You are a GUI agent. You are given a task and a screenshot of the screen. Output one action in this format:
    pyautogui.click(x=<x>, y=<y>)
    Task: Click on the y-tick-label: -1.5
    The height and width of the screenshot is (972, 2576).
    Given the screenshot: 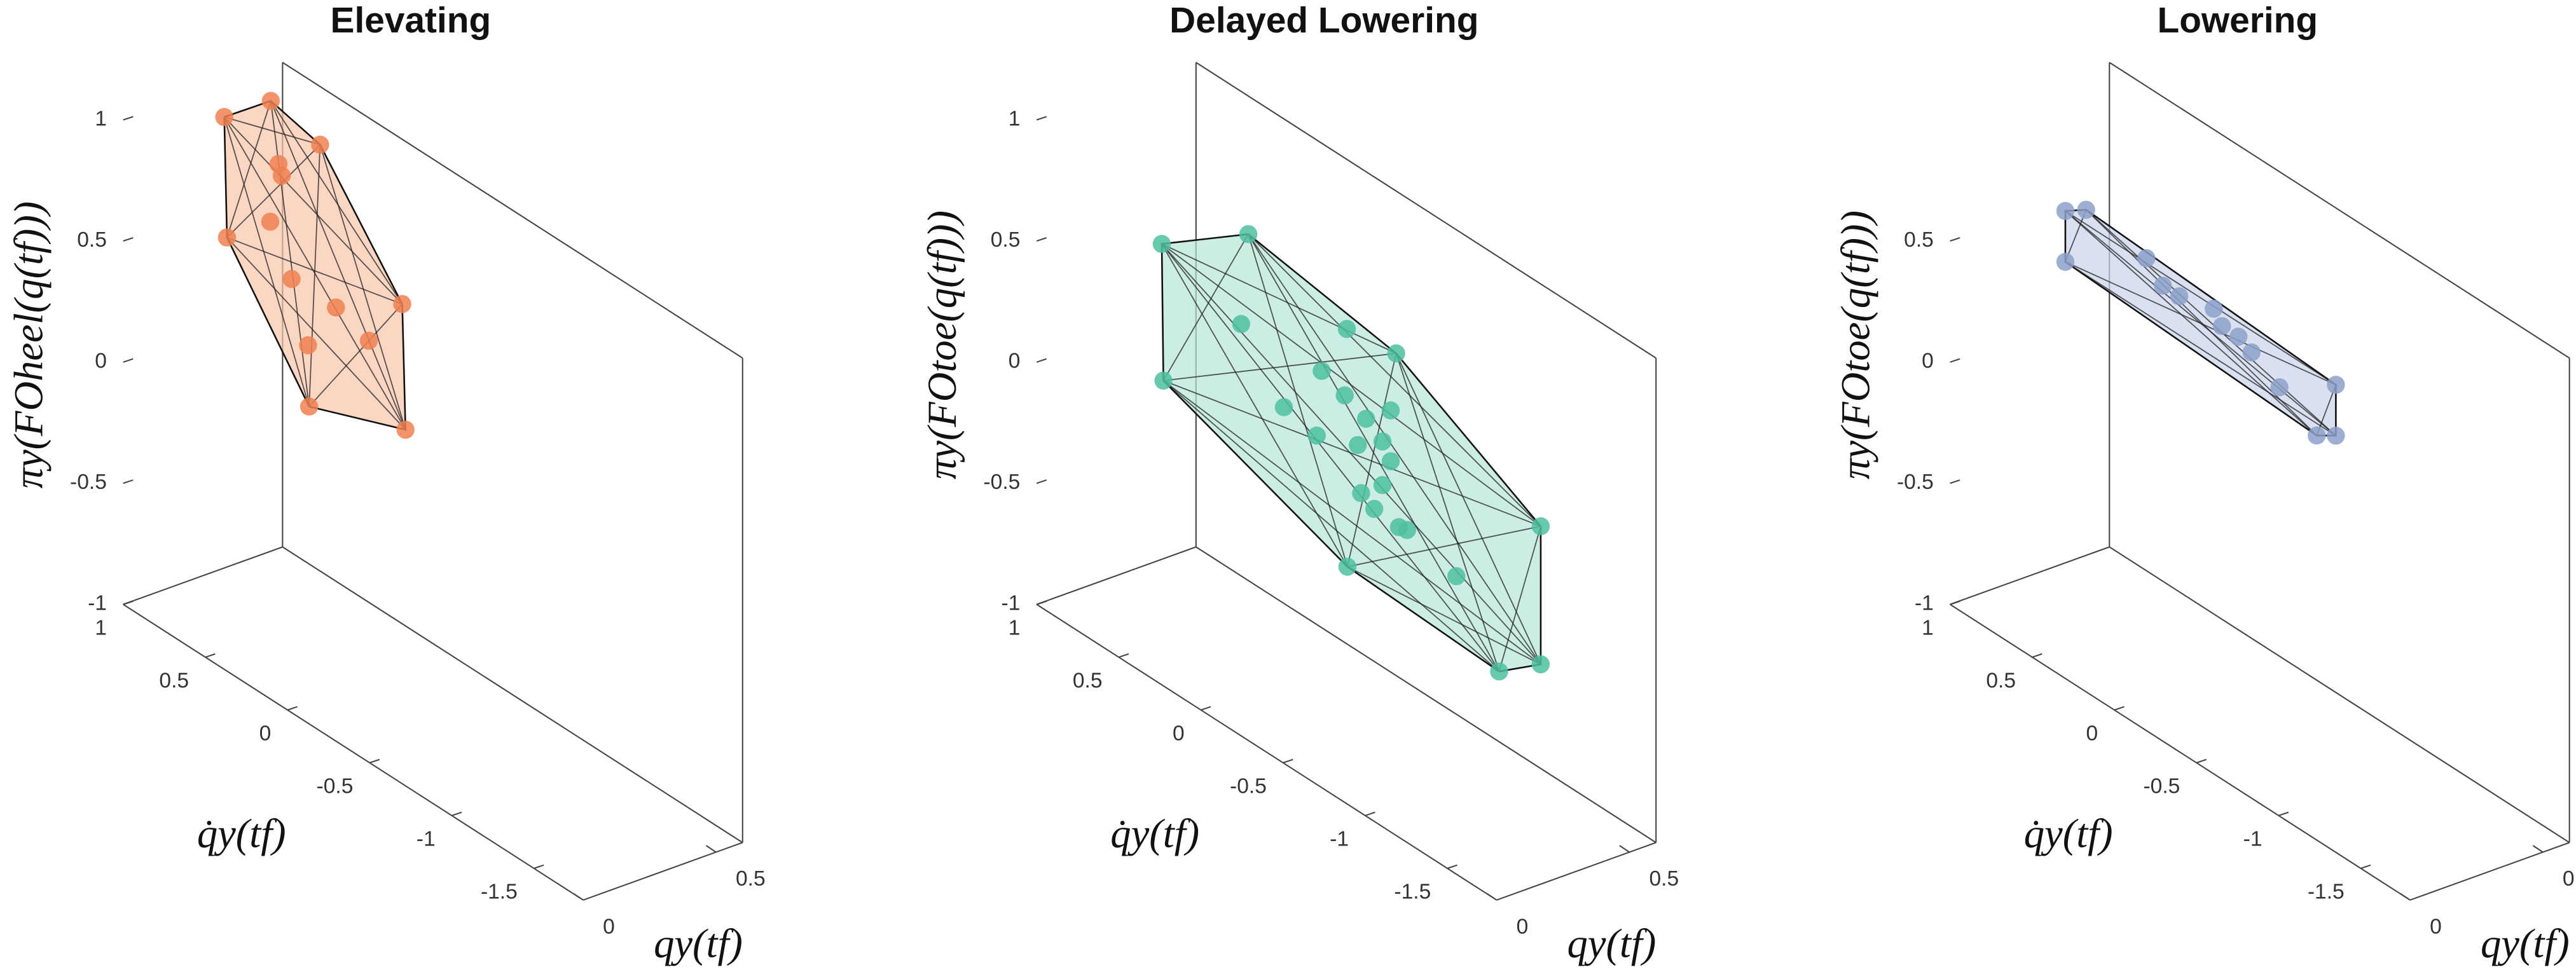 What is the action you would take?
    pyautogui.click(x=1412, y=892)
    